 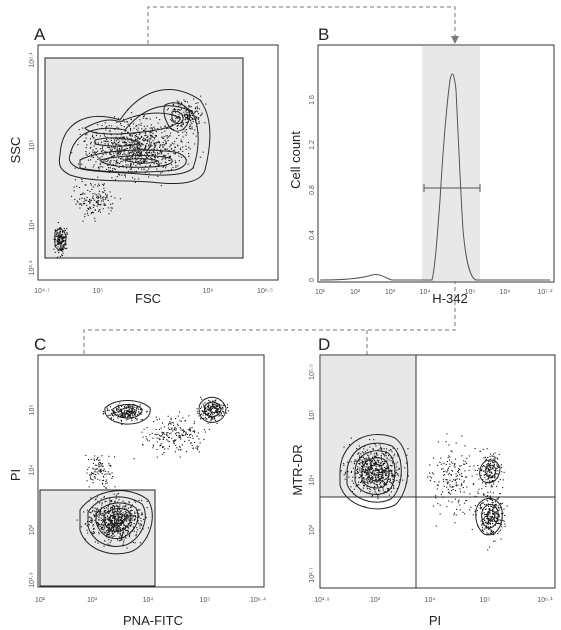 I want to click on panel-d-xlabel: PI, so click(x=435, y=620).